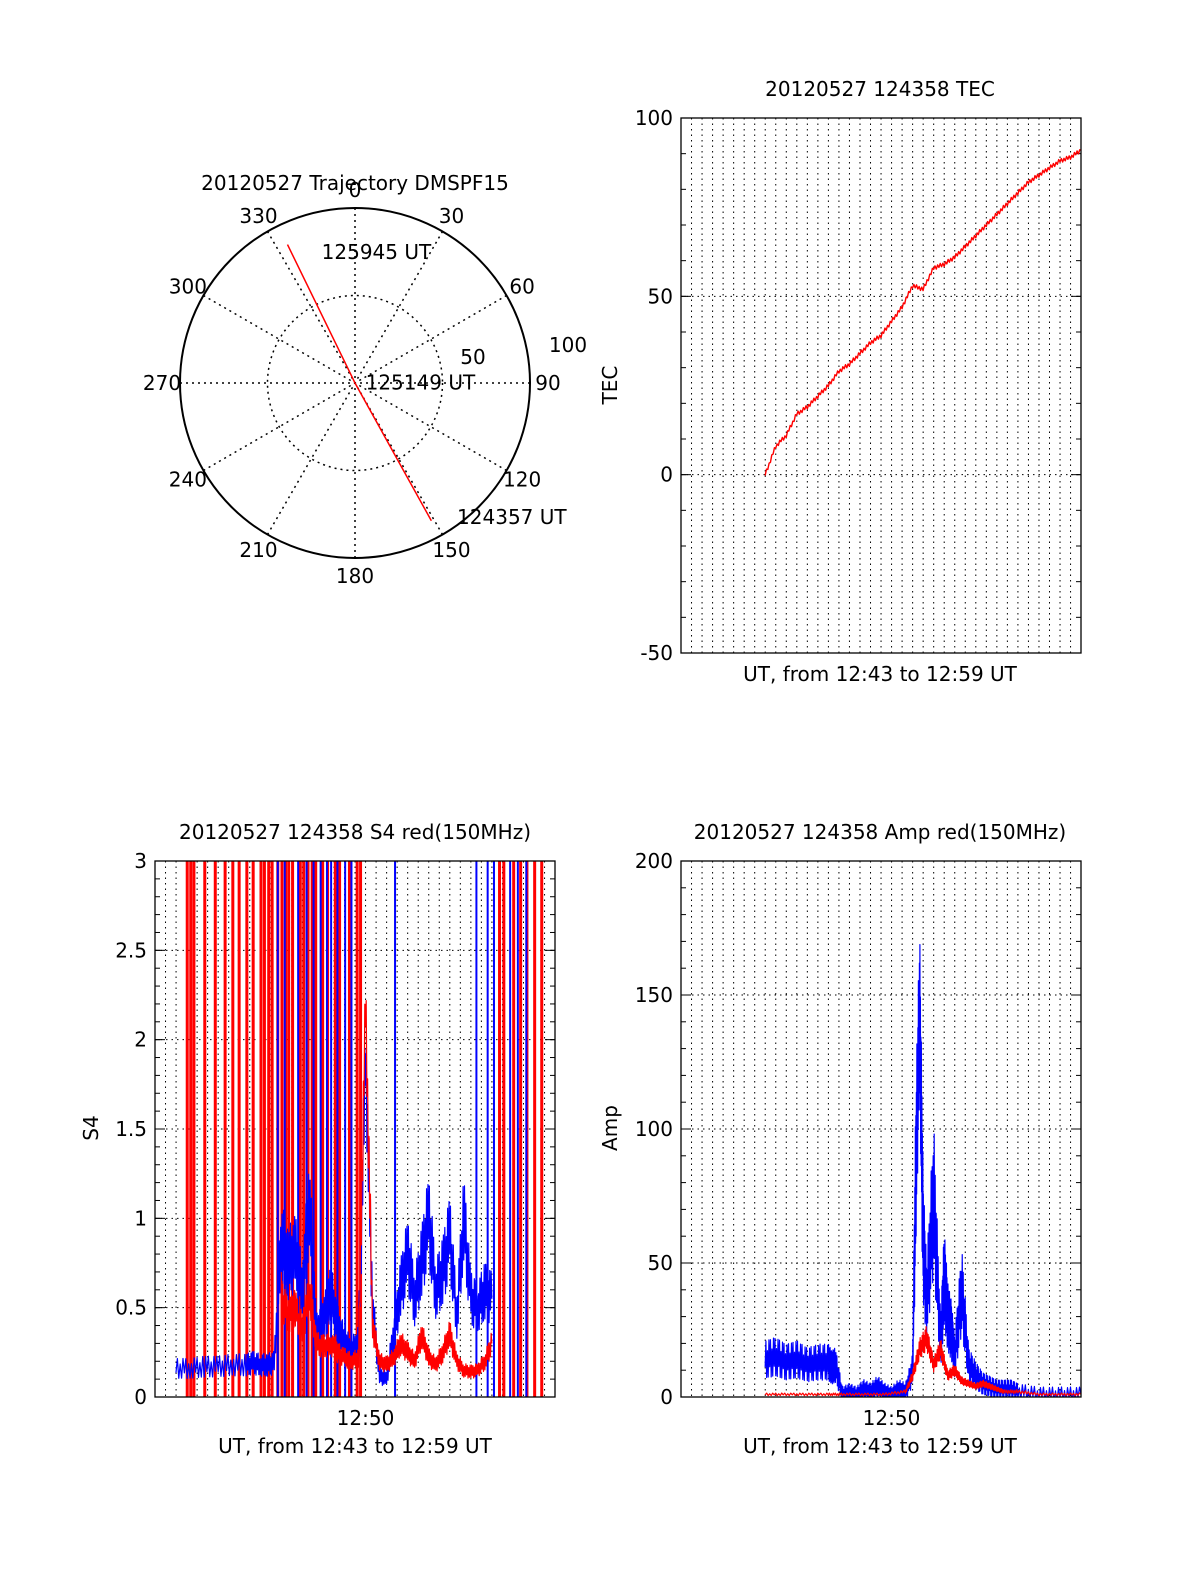 This screenshot has width=1200, height=1575. I want to click on ytick-label: -50, so click(656, 653).